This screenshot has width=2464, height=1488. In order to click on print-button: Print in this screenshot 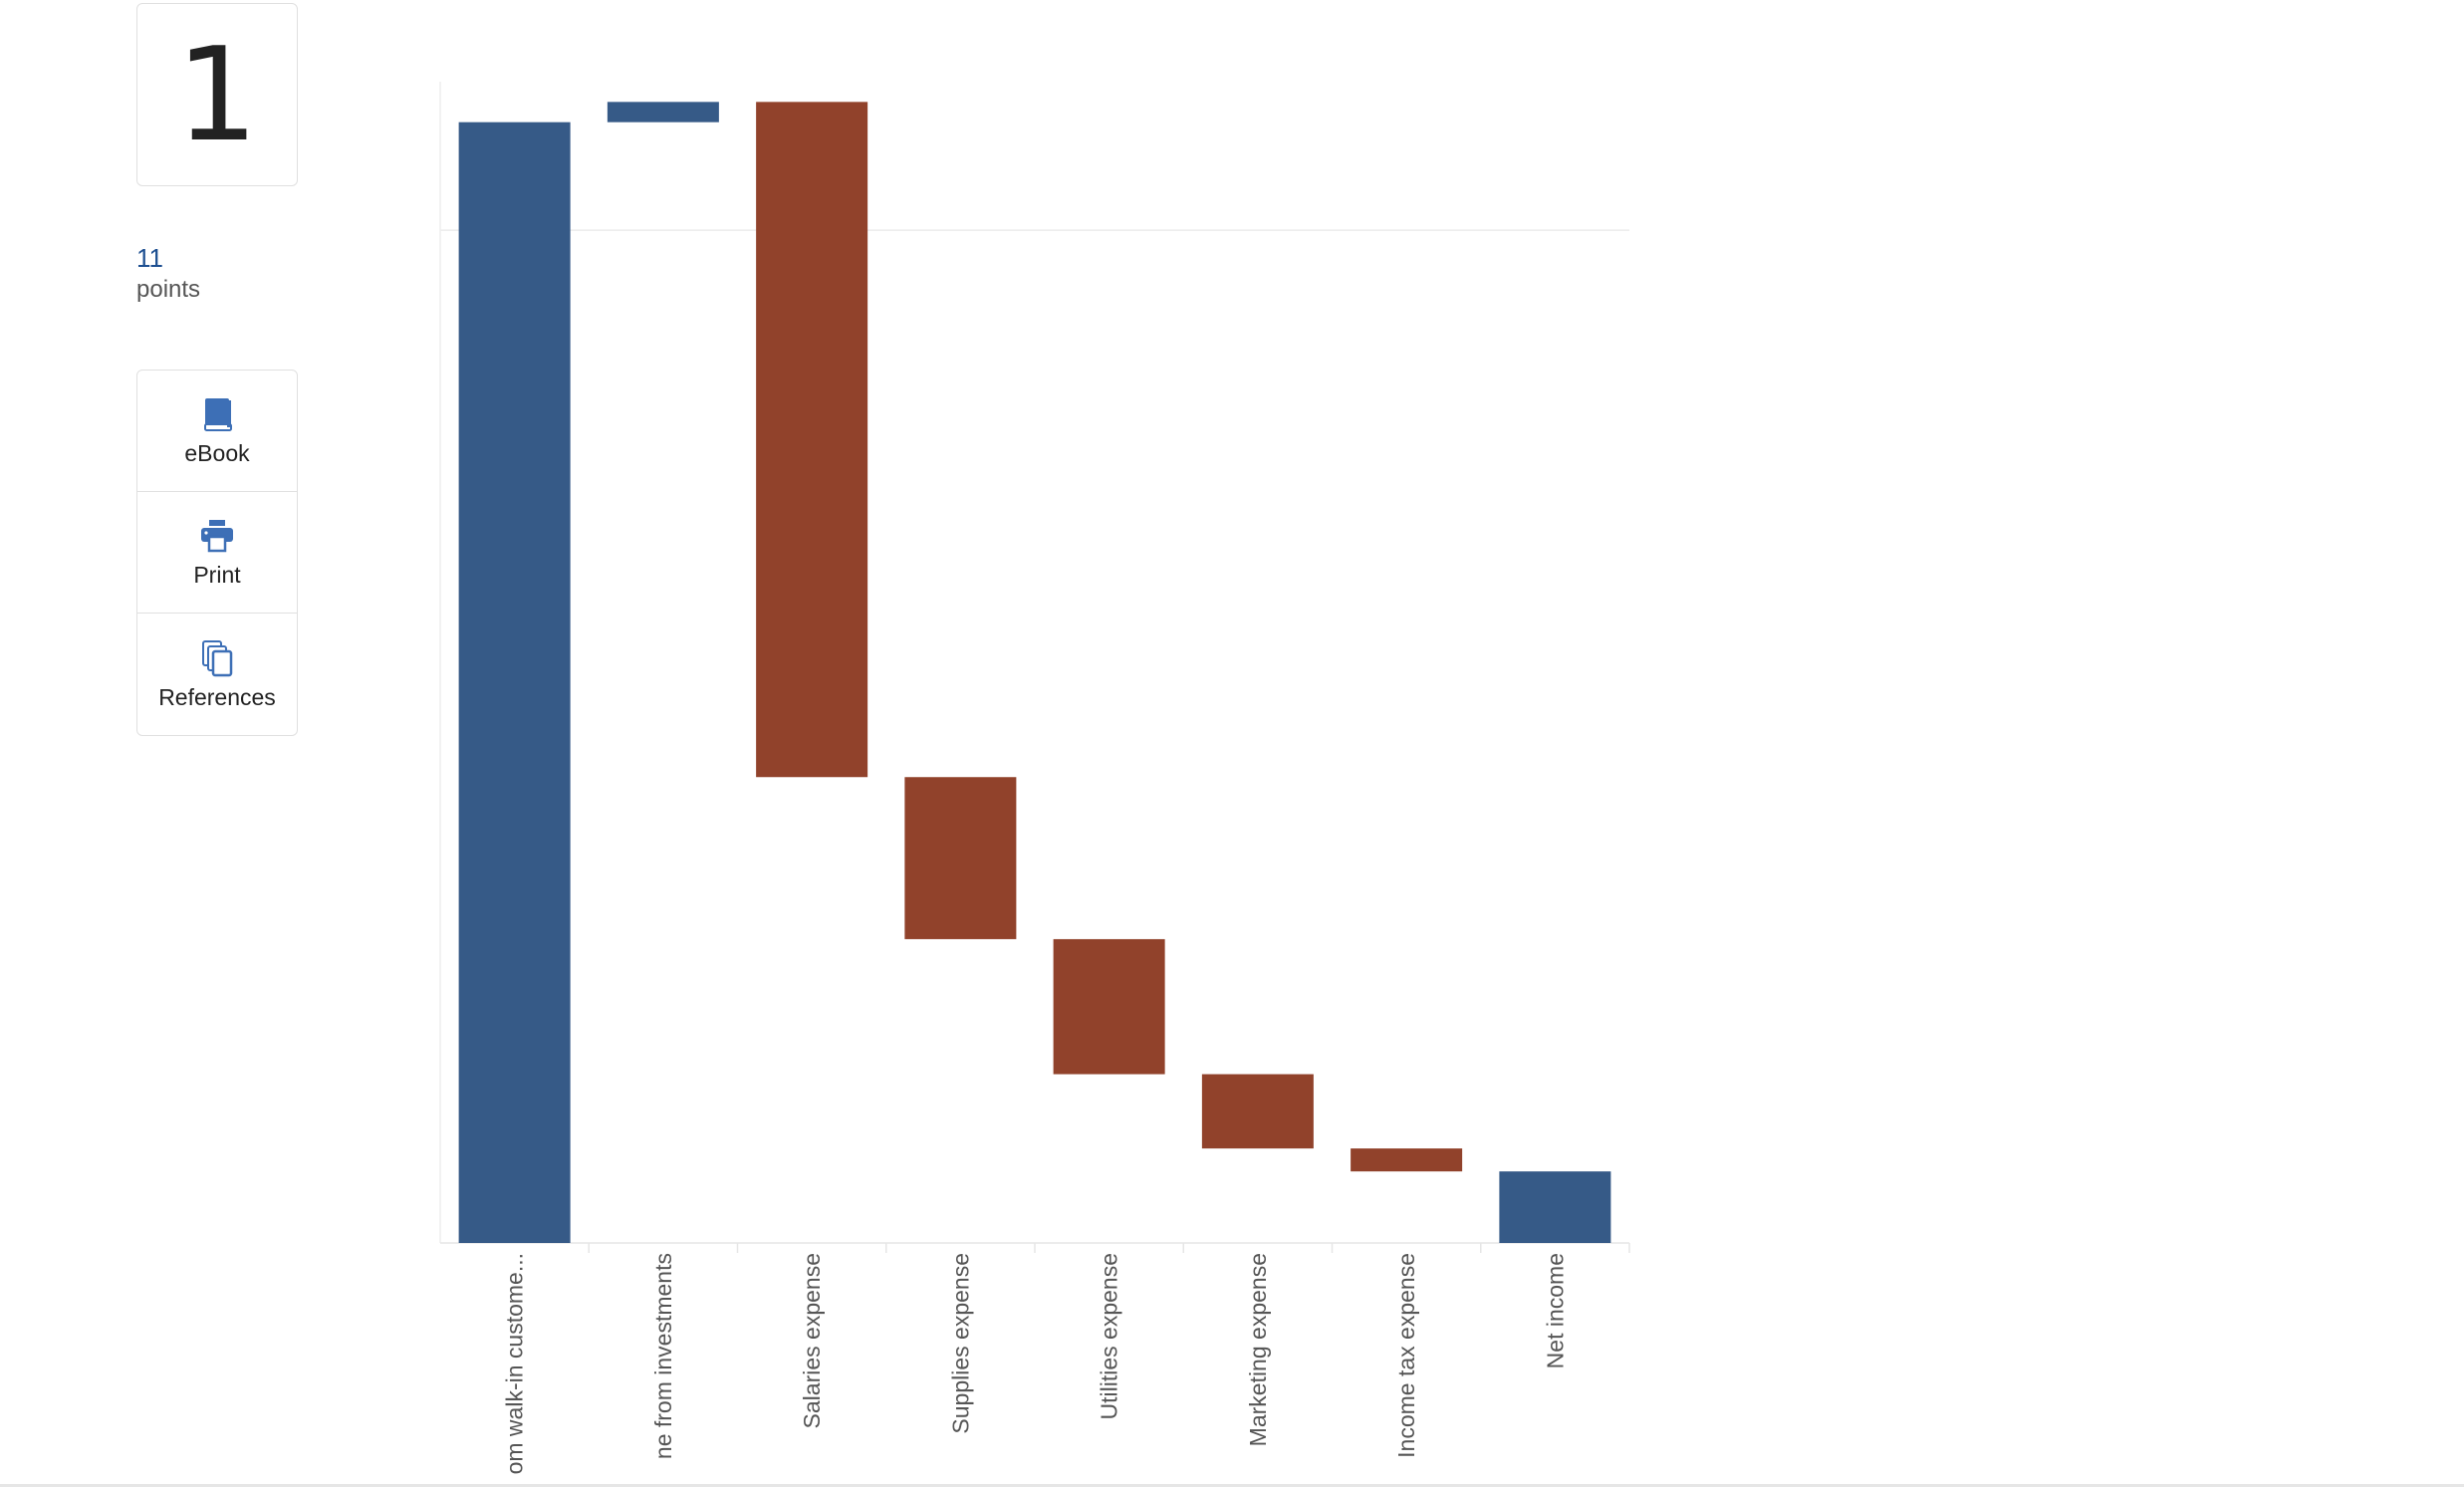, I will do `click(217, 553)`.